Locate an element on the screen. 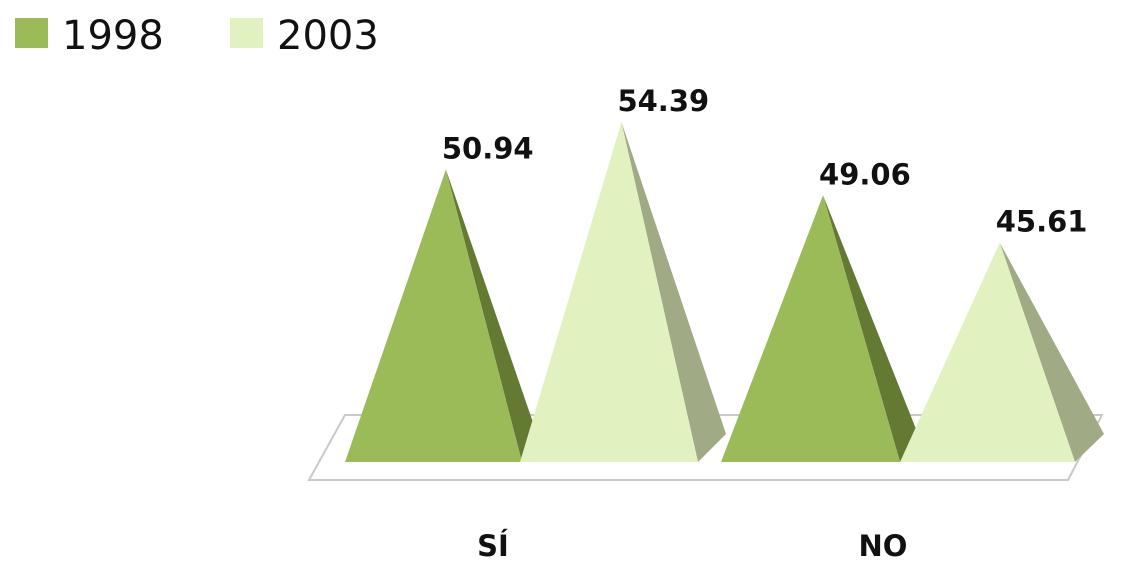 This screenshot has width=1124, height=563. pyramid-front-2003-no is located at coordinates (987, 352).